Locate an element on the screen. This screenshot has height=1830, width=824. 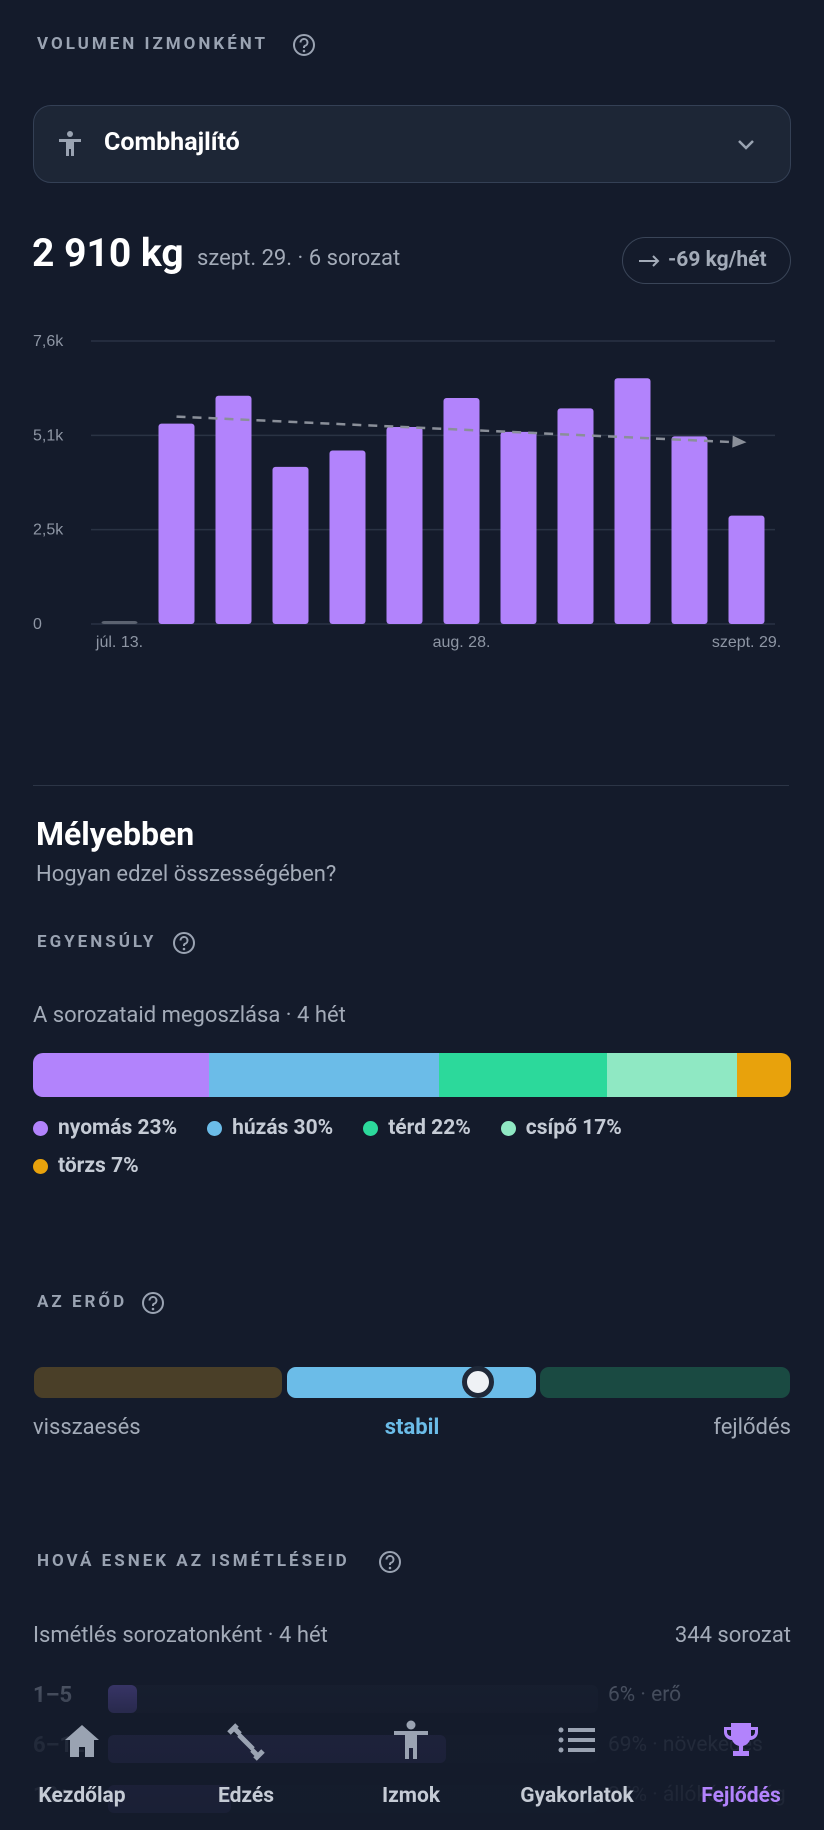
legend-label: húzás 30% is located at coordinates (283, 1128).